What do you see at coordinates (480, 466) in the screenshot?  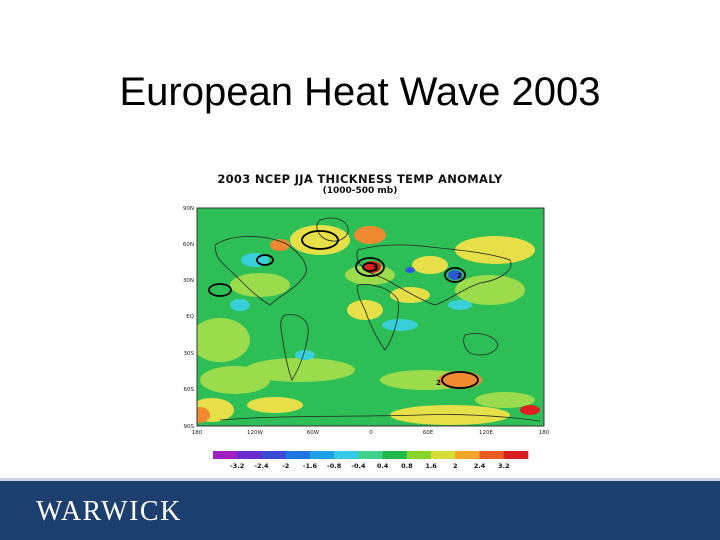 I see `colorbar-label: 2.4` at bounding box center [480, 466].